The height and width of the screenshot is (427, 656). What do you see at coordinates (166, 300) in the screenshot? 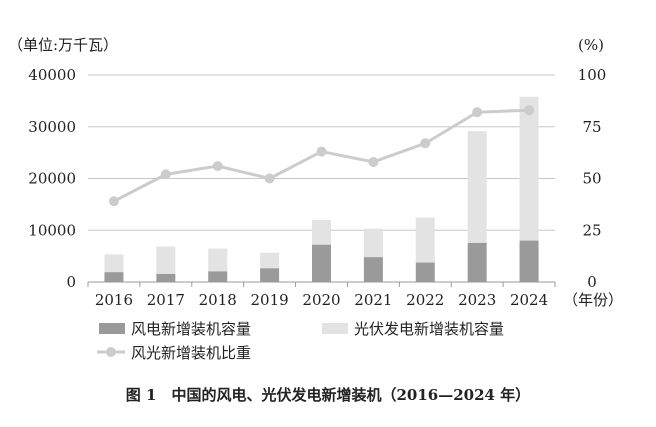
I see `x-axis-tick-label: 2017` at bounding box center [166, 300].